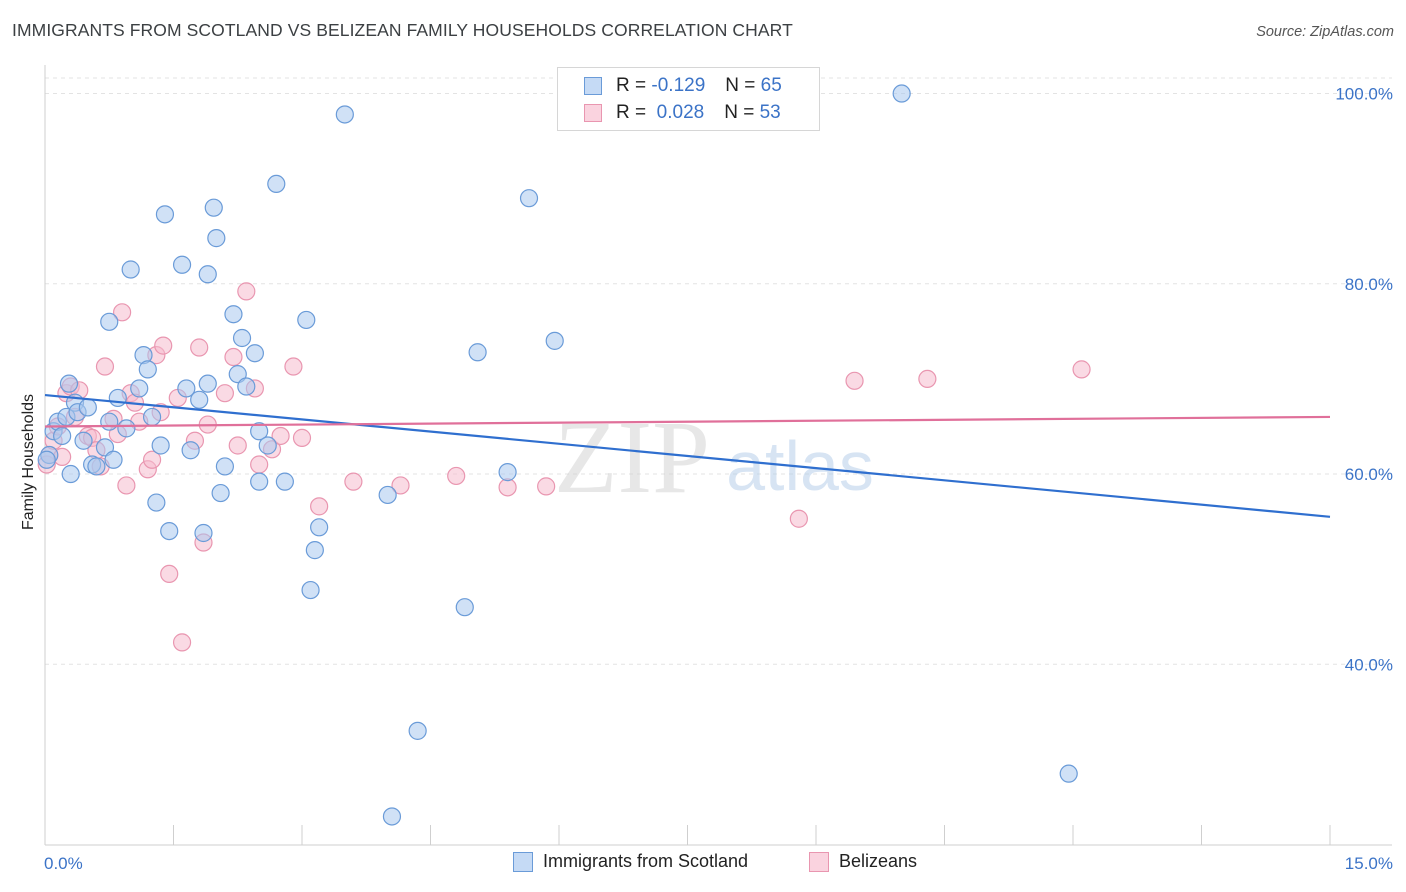  What do you see at coordinates (630, 861) in the screenshot?
I see `legend-item-scotland: Immigrants from Scotland` at bounding box center [630, 861].